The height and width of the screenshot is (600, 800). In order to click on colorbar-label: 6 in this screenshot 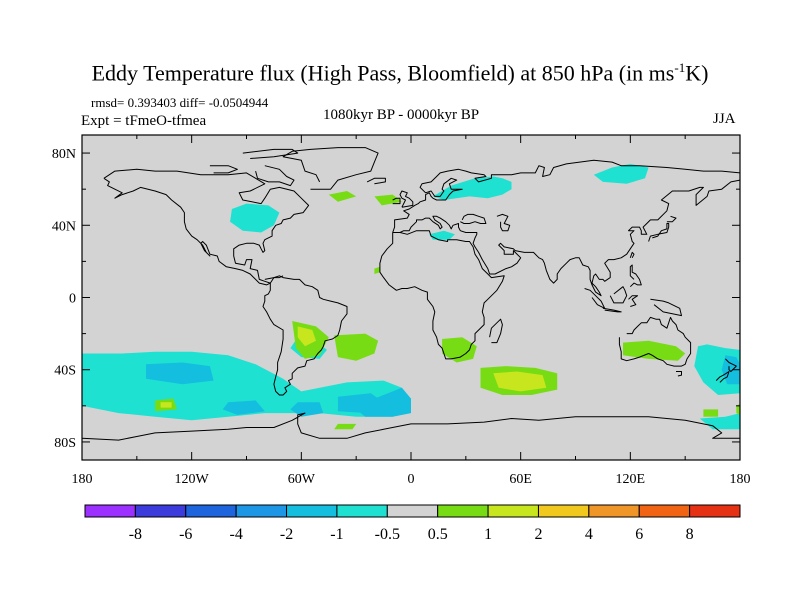, I will do `click(639, 534)`.